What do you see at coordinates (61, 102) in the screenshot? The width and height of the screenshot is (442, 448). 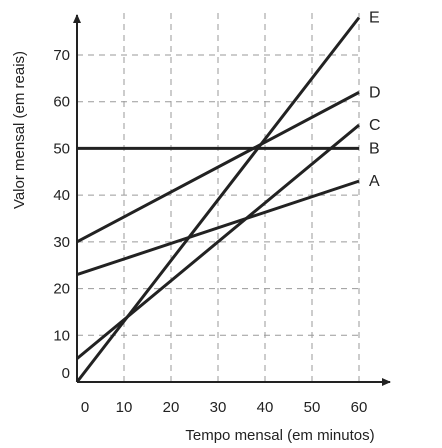 I see `y-tick-label: 60` at bounding box center [61, 102].